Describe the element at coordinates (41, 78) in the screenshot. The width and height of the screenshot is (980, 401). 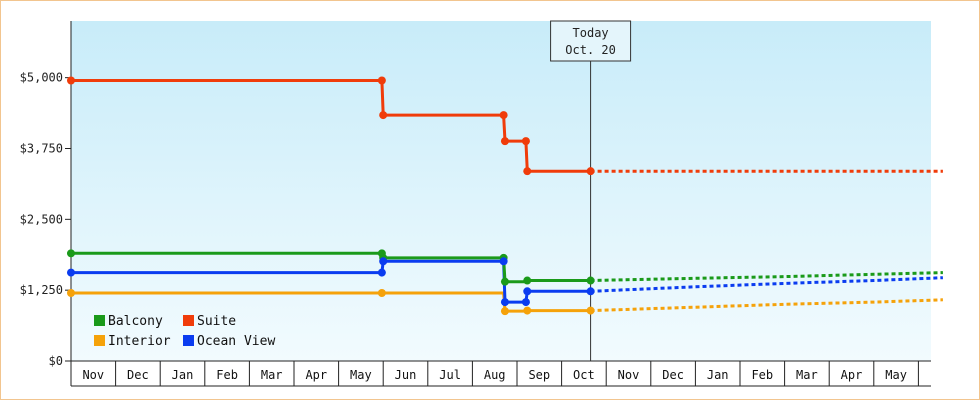
I see `y-tick-label: $5,000` at that location.